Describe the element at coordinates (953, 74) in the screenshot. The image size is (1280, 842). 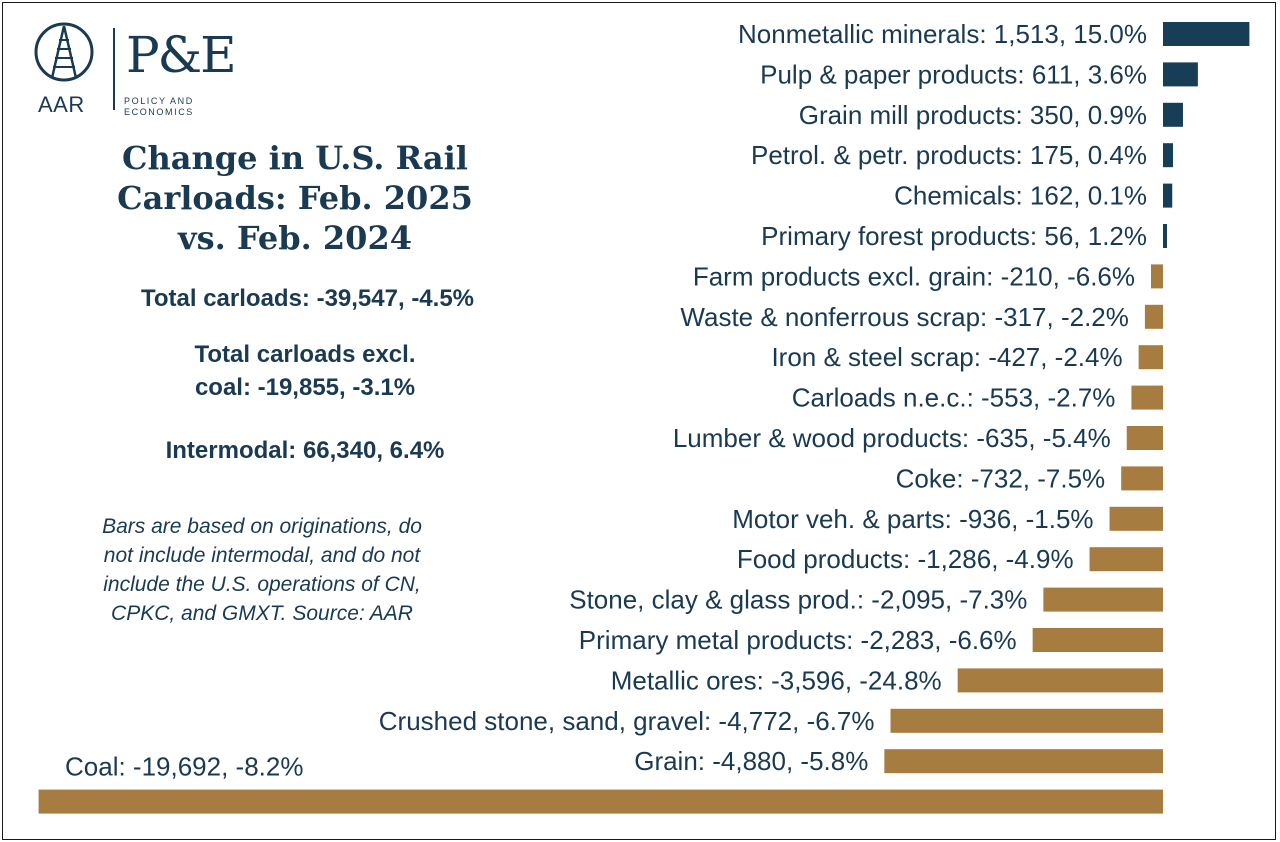
I see `bar-label: Pulp & paper products: 611, 3.6%` at that location.